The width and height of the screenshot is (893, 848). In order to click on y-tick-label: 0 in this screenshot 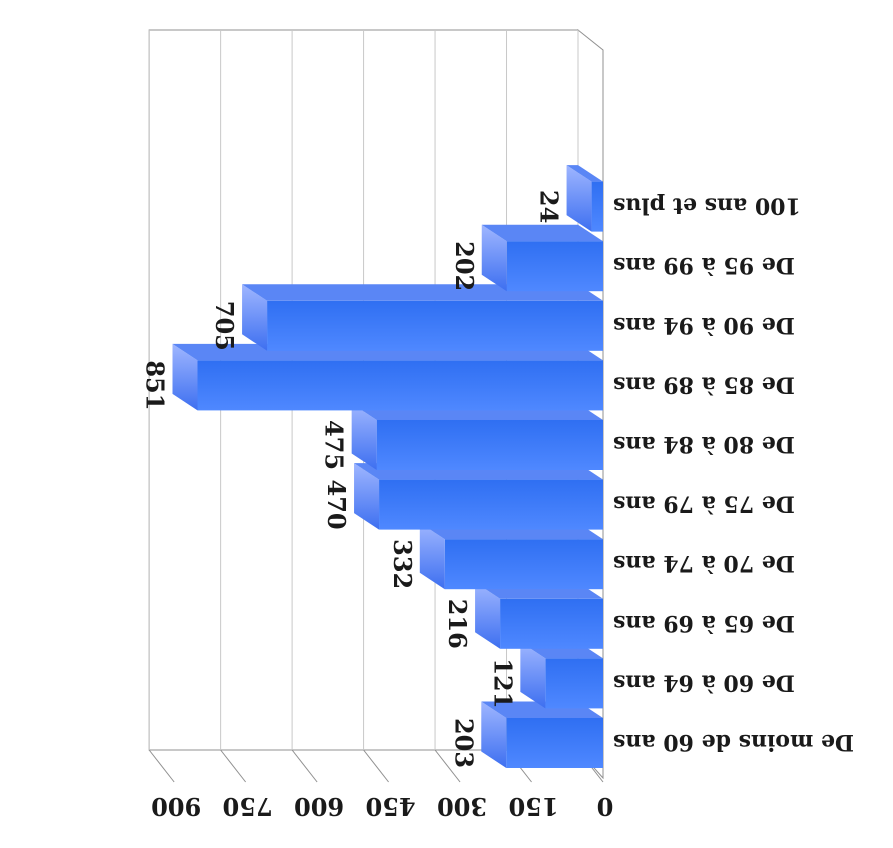, I will do `click(605, 806)`.